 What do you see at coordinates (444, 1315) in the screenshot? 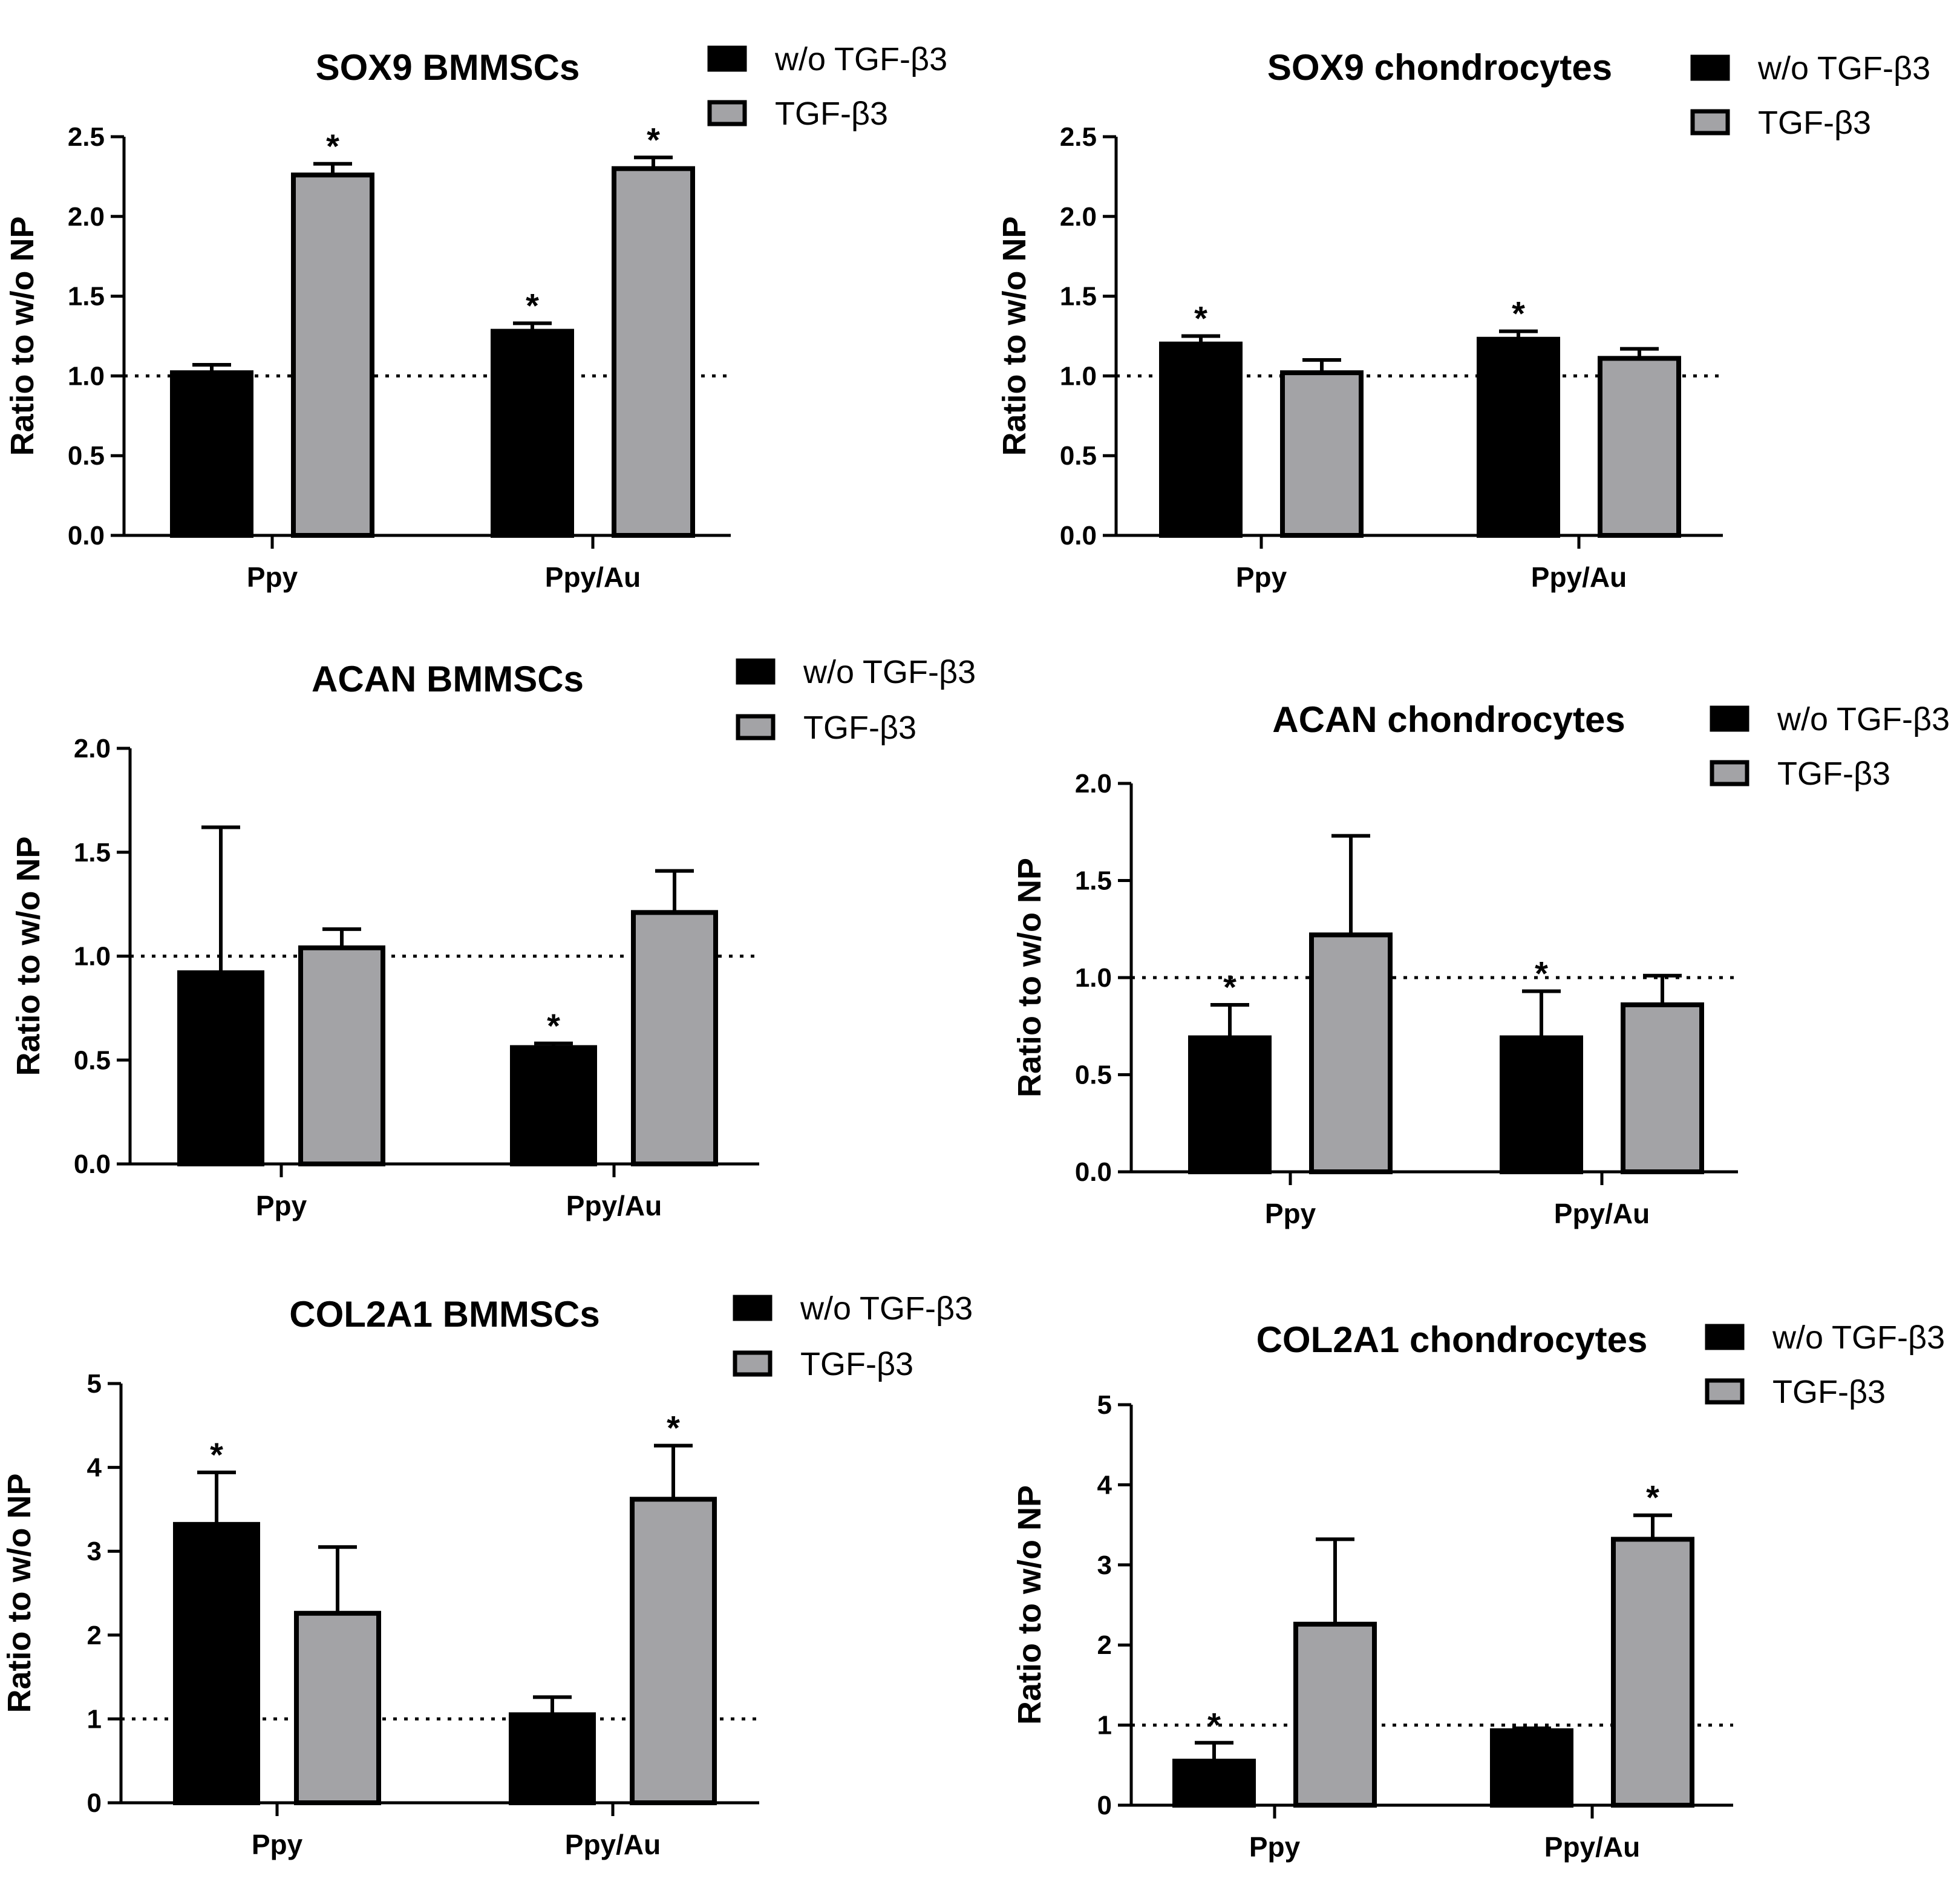
I see `chart-title: COL2A1 BMMSCs` at bounding box center [444, 1315].